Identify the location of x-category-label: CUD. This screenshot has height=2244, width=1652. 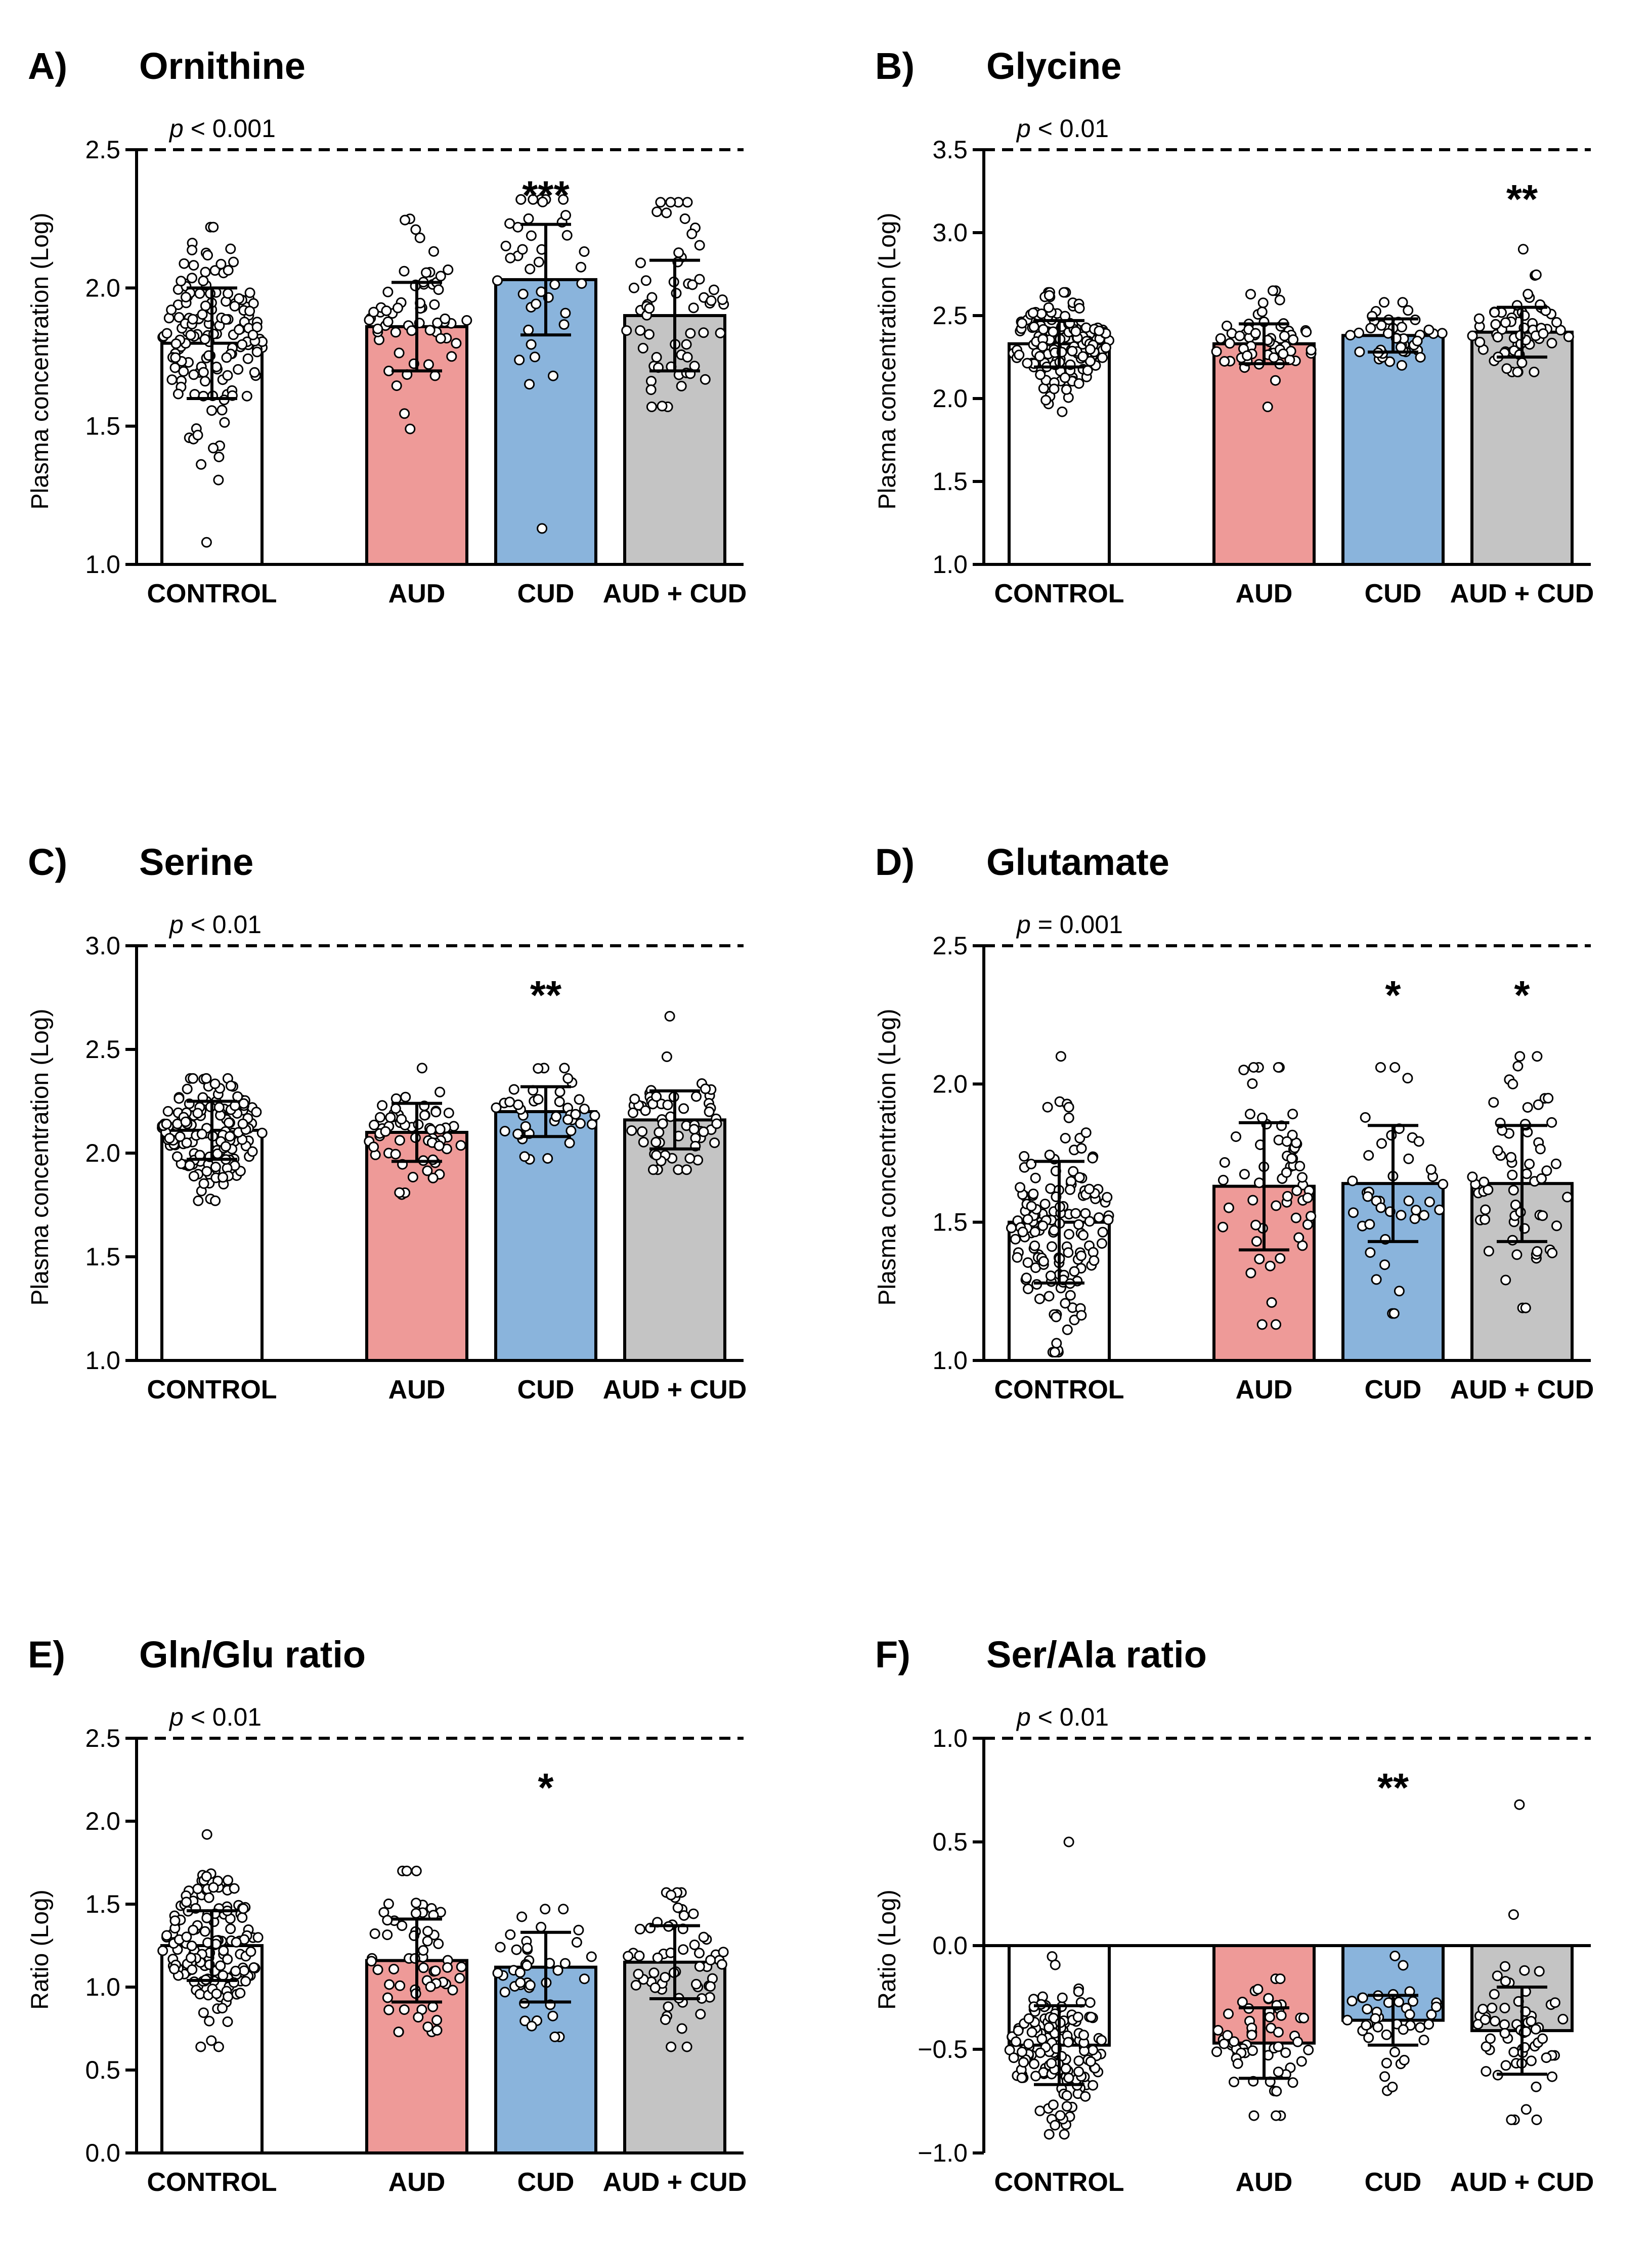
(1393, 1389).